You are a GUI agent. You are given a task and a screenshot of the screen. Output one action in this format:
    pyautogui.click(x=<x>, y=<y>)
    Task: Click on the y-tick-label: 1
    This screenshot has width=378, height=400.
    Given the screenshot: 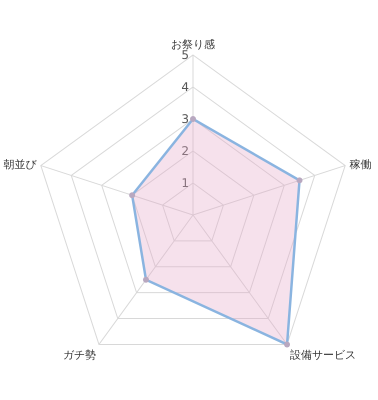 What is the action you would take?
    pyautogui.click(x=185, y=183)
    